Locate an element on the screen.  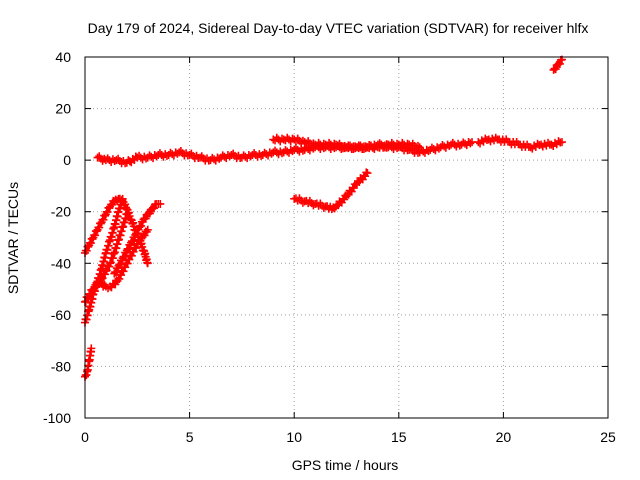
y-tick-label: 0 is located at coordinates (67, 160).